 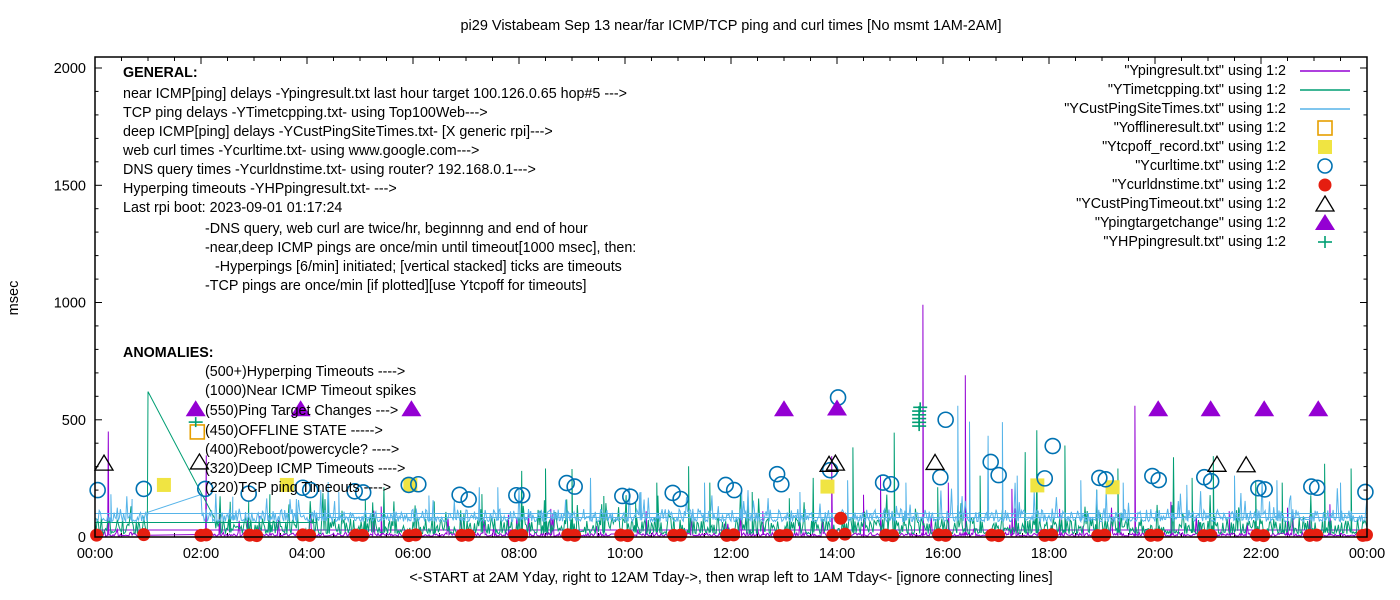 What do you see at coordinates (294, 431) in the screenshot?
I see `anomaly-line: (450)OFFLINE STATE ----->` at bounding box center [294, 431].